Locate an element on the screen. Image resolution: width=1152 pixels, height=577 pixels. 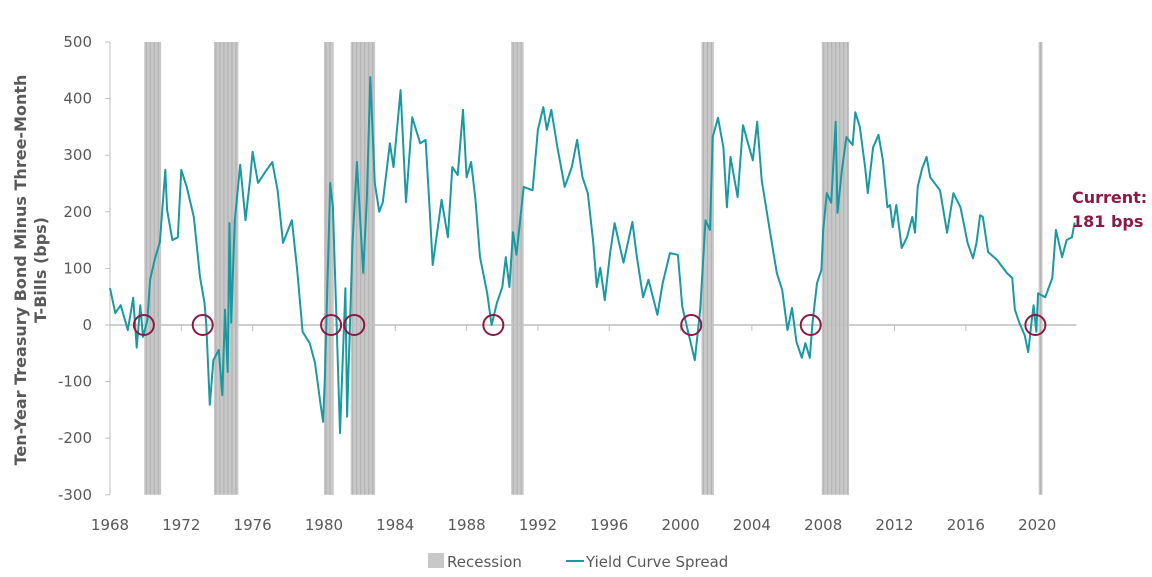
legend-recession-label: Recession is located at coordinates (484, 562).